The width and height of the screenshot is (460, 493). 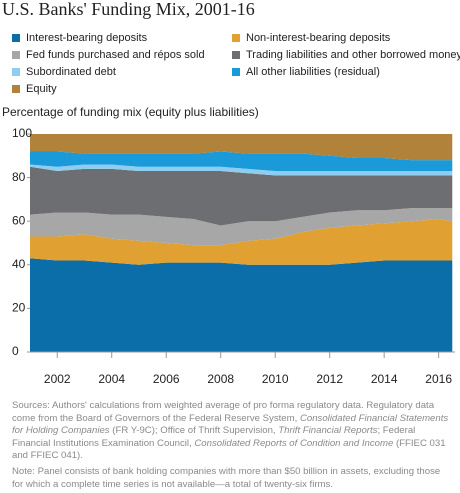 What do you see at coordinates (19, 308) in the screenshot?
I see `y-tick-label: 20` at bounding box center [19, 308].